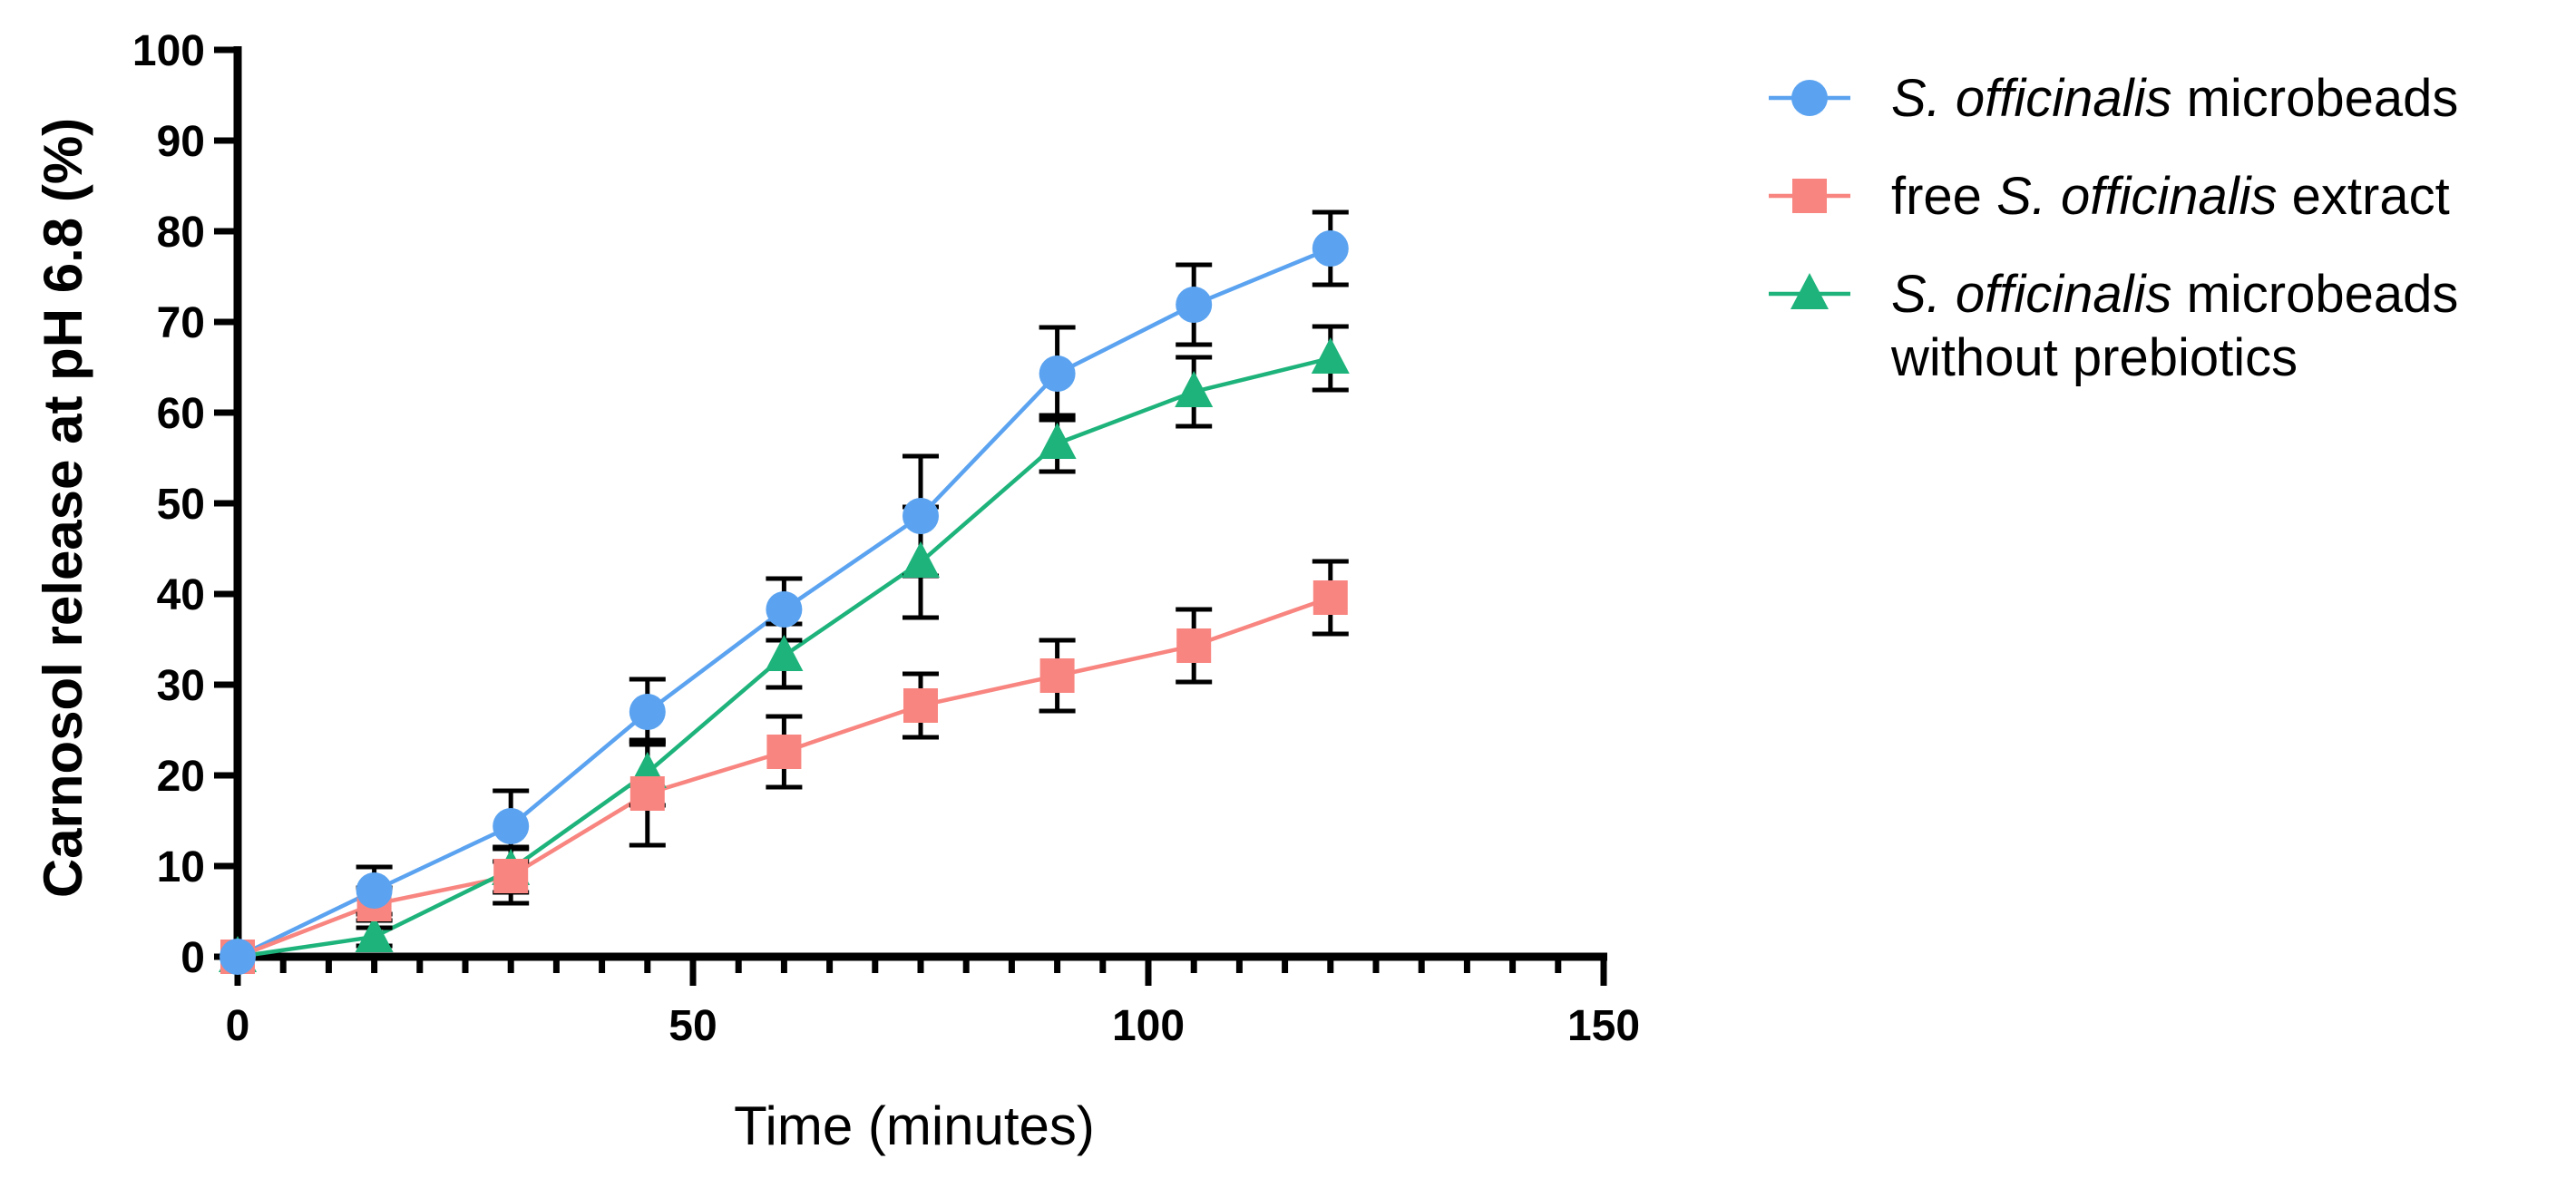 The image size is (2576, 1188). I want to click on legend-label: free S. officinalis extract, so click(2170, 196).